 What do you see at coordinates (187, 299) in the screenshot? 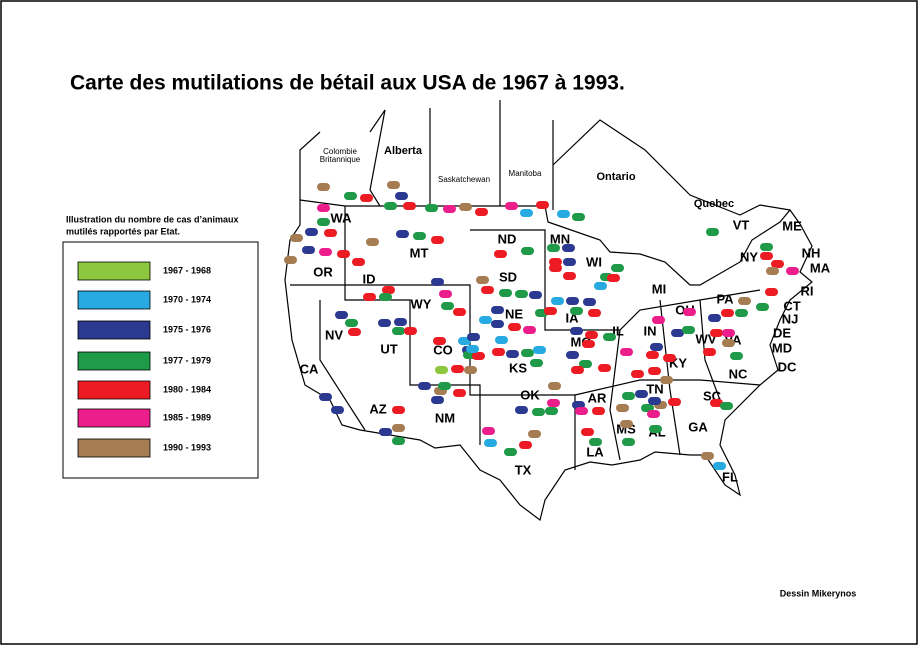
I see `legend-label: 1970 - 1974` at bounding box center [187, 299].